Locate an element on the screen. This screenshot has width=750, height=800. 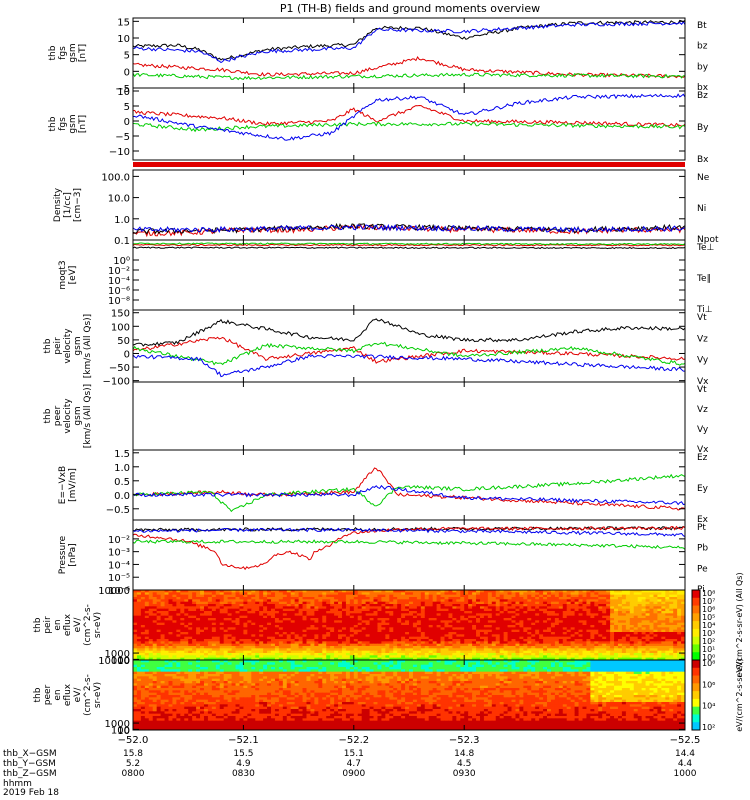
y-tick-label: 1.5 is located at coordinates (122, 454).